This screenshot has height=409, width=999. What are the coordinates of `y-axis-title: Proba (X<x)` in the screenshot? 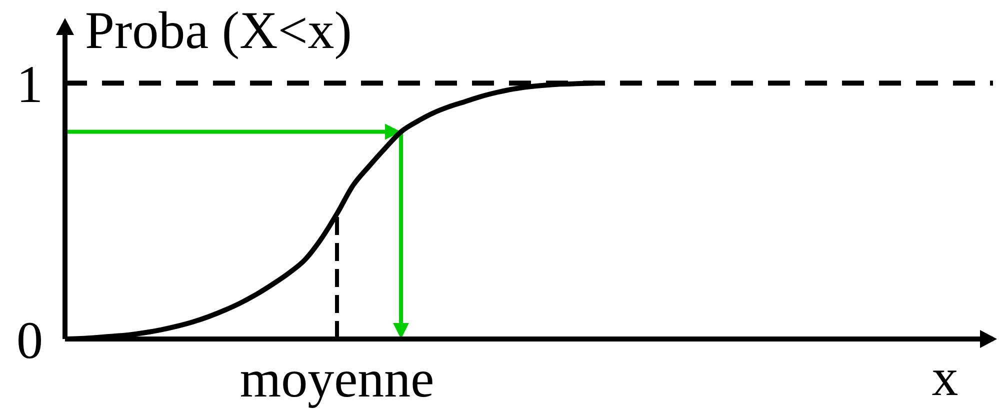 It's located at (218, 31).